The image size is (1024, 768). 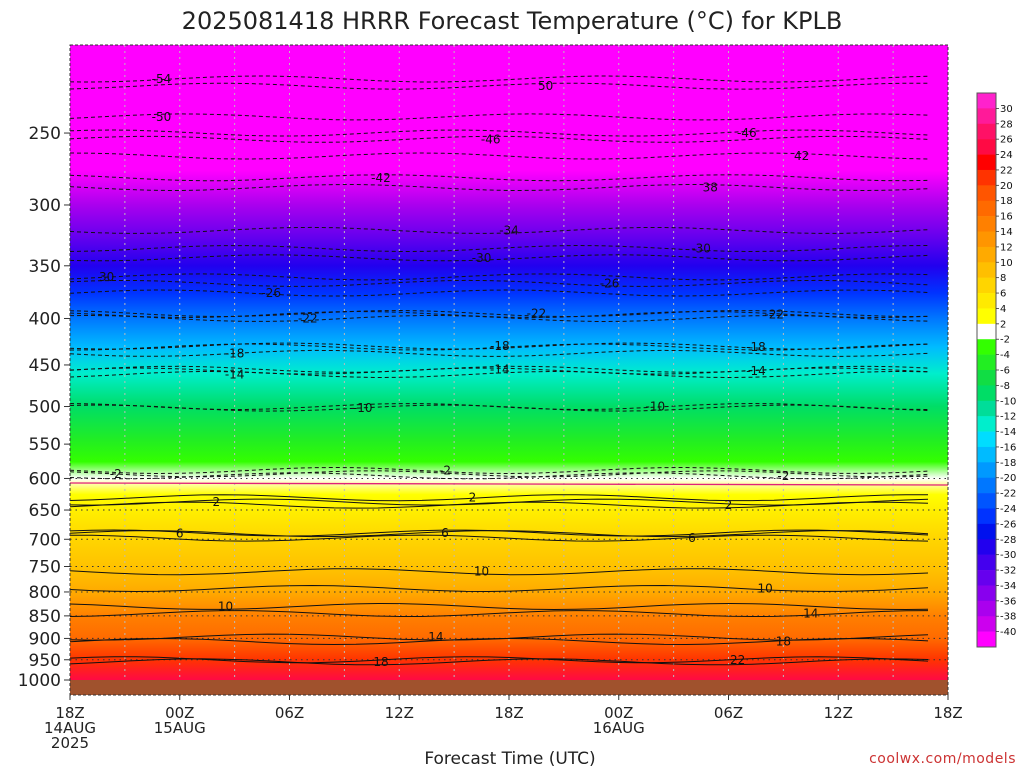 What do you see at coordinates (509, 758) in the screenshot?
I see `x-axis-label: Forecast Time (UTC)` at bounding box center [509, 758].